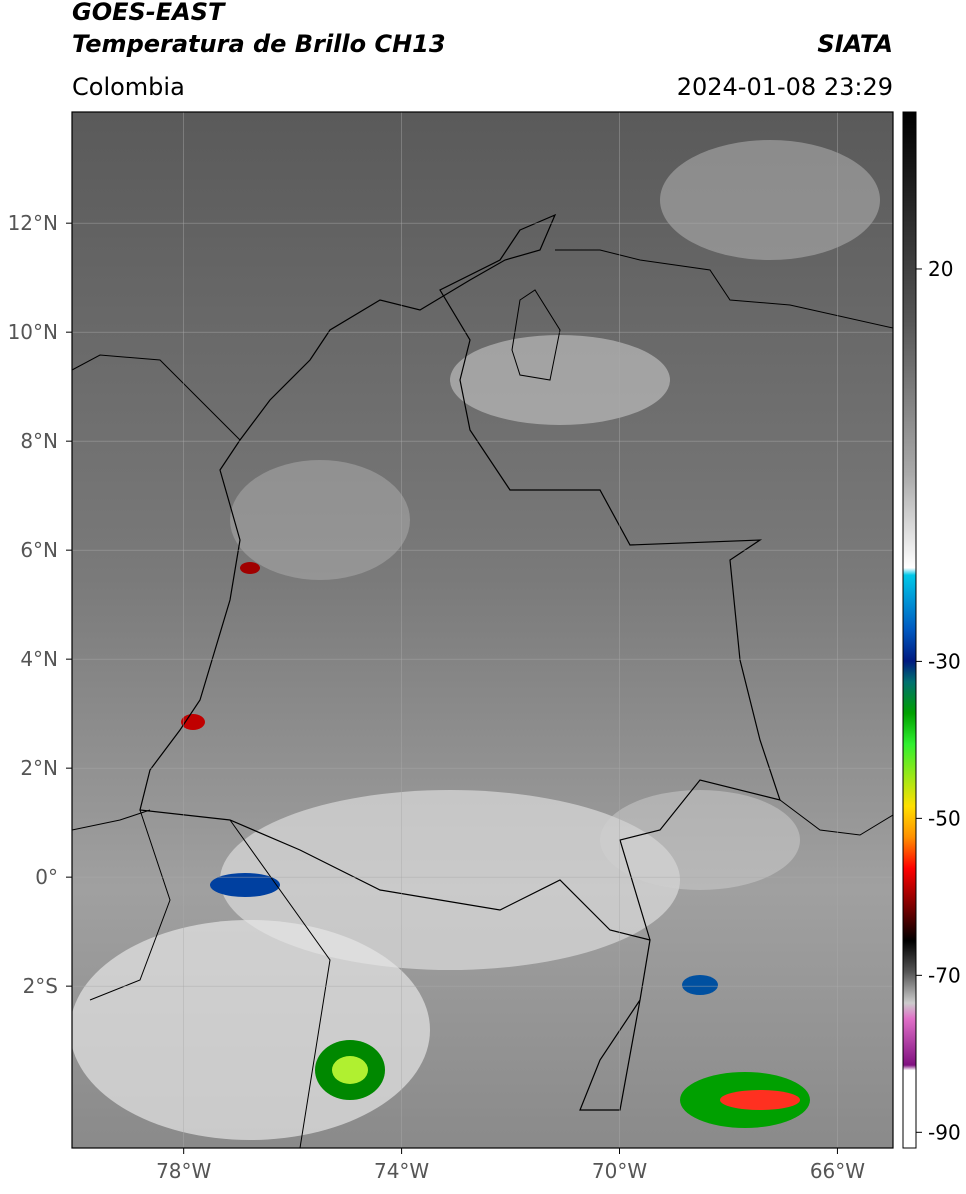  I want to click on colorbar-tick-label: -30, so click(944, 661).